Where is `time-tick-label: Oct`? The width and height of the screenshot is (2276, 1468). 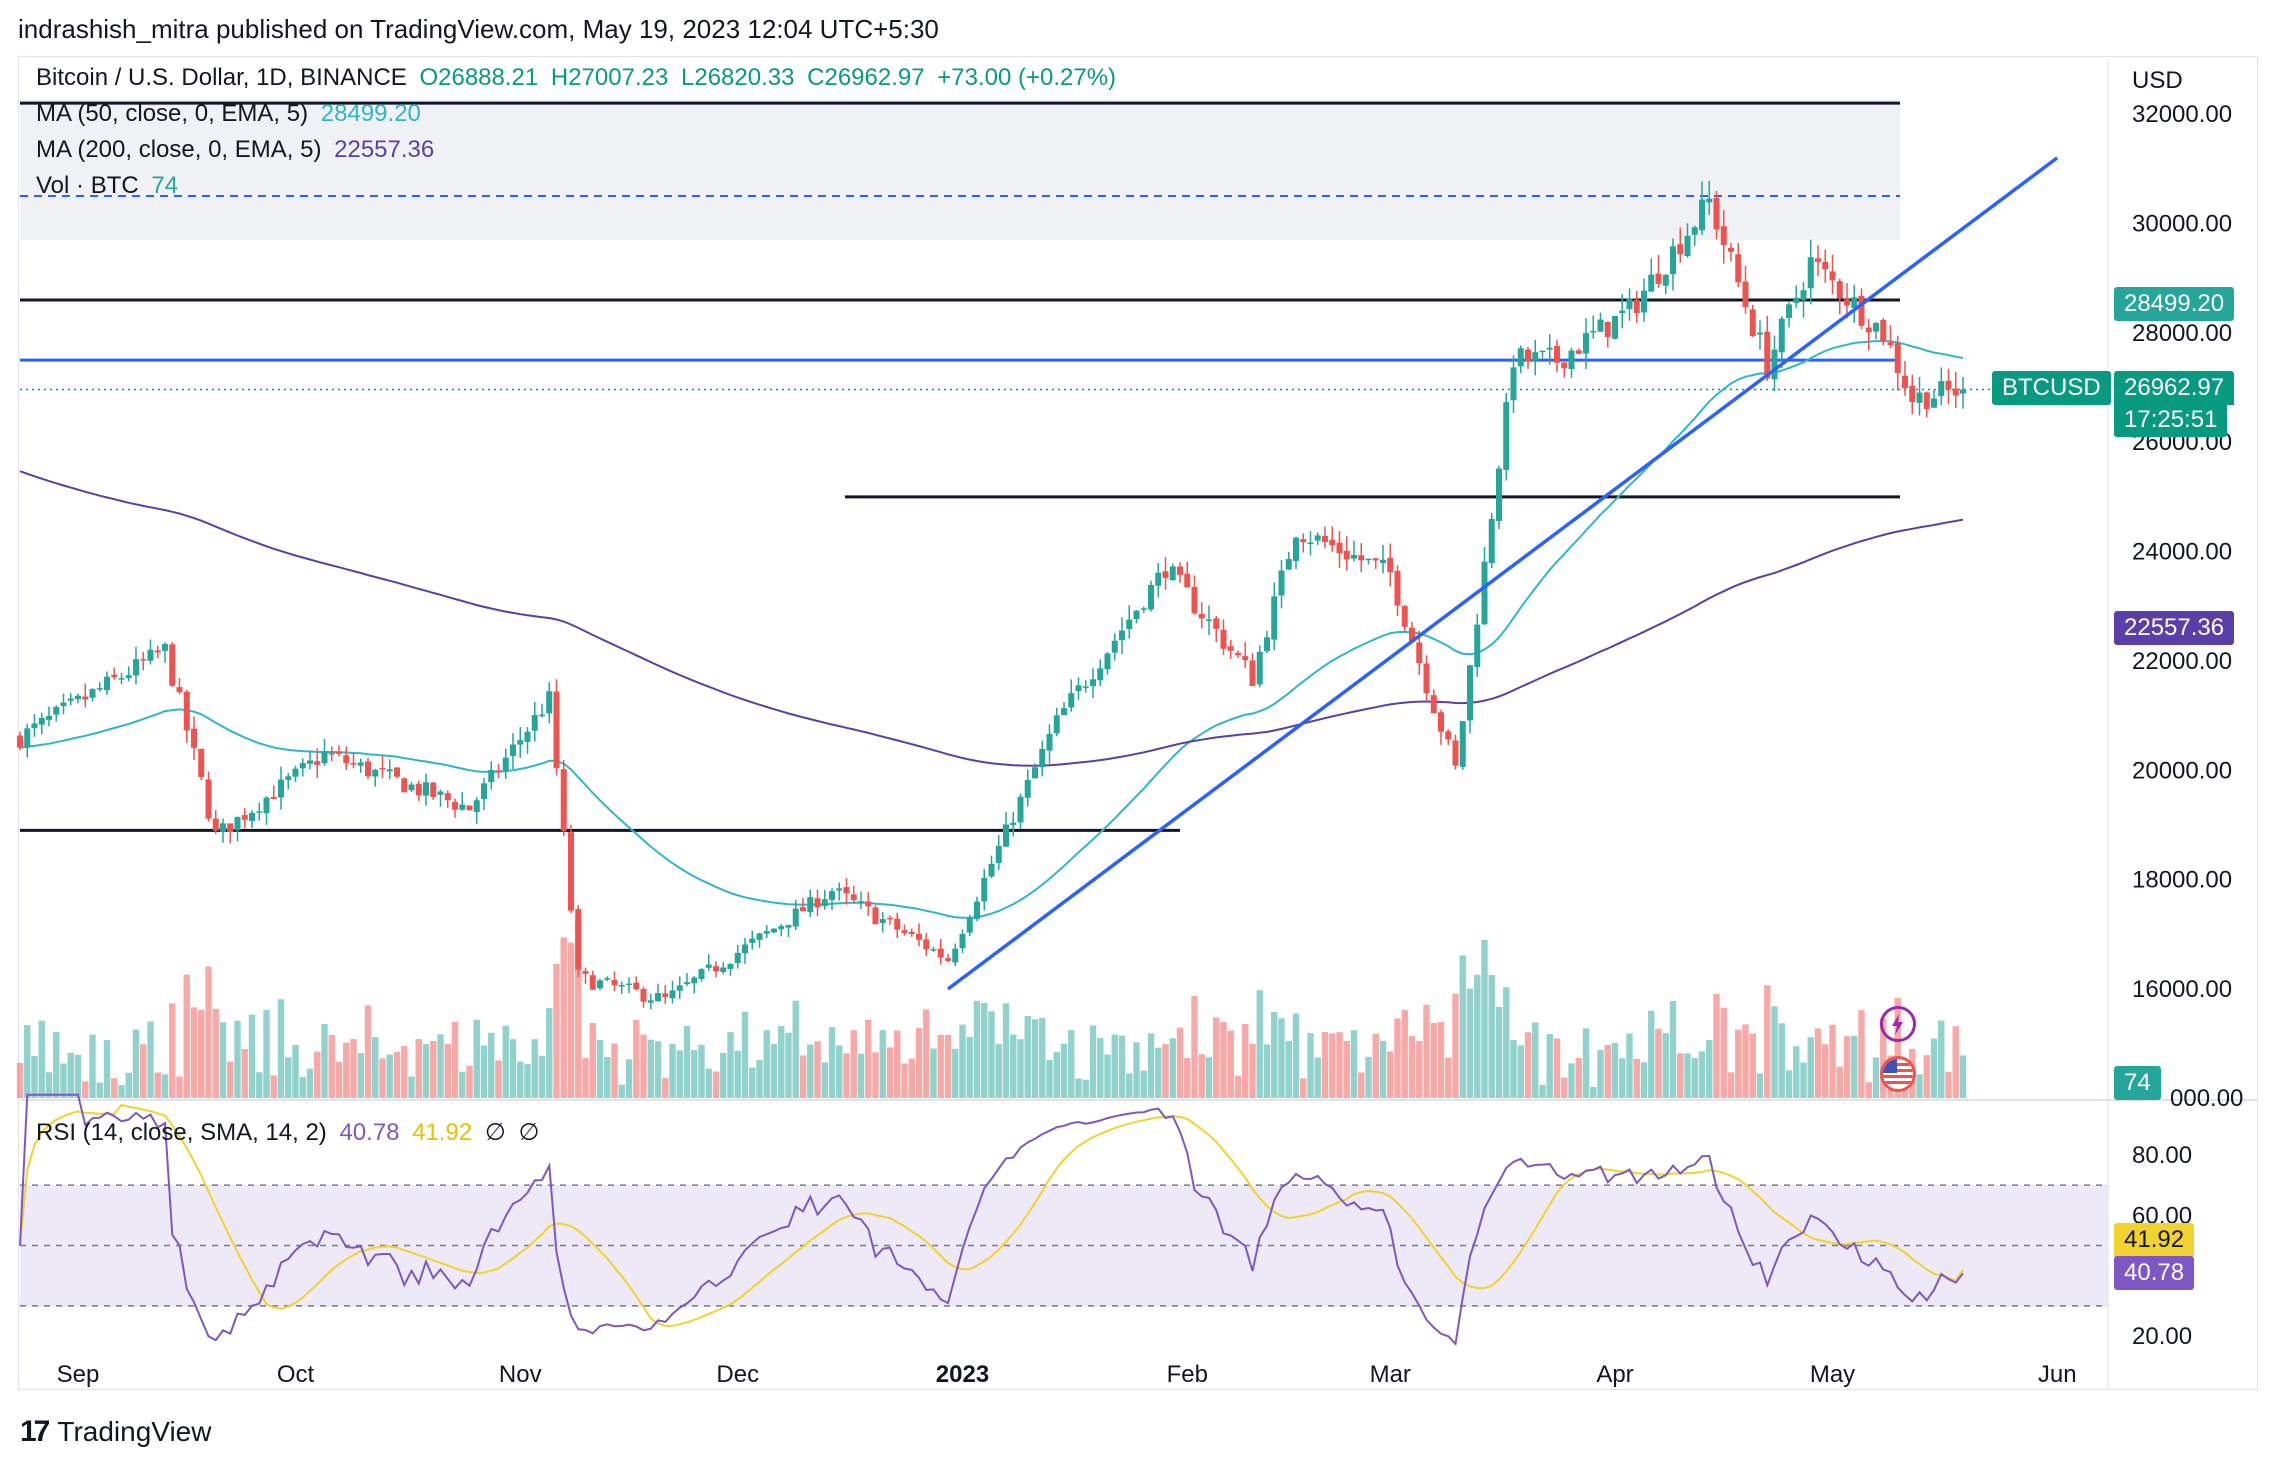 time-tick-label: Oct is located at coordinates (296, 1374).